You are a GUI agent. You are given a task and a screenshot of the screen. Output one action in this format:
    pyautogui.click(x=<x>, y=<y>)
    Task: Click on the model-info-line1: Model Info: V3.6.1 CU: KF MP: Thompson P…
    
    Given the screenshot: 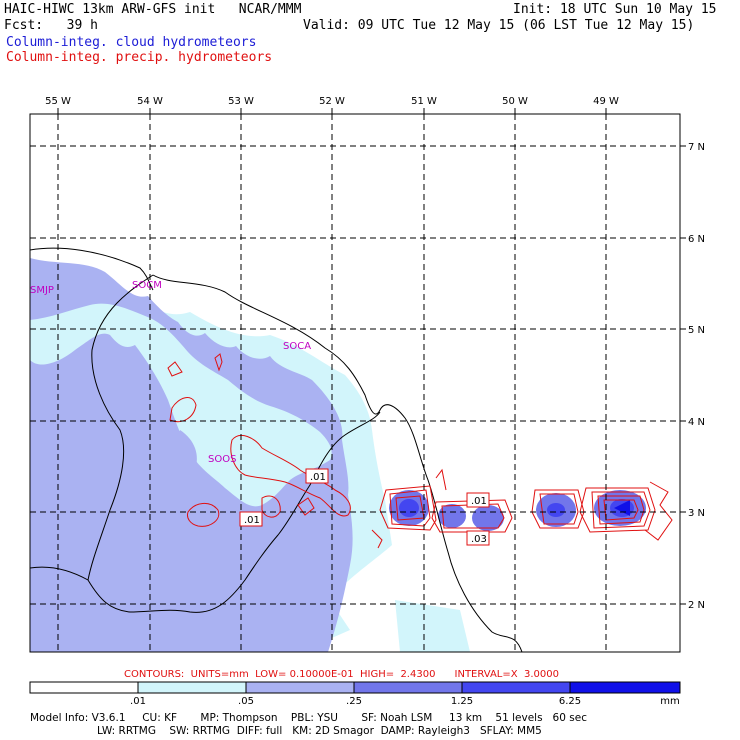 What is the action you would take?
    pyautogui.click(x=308, y=718)
    